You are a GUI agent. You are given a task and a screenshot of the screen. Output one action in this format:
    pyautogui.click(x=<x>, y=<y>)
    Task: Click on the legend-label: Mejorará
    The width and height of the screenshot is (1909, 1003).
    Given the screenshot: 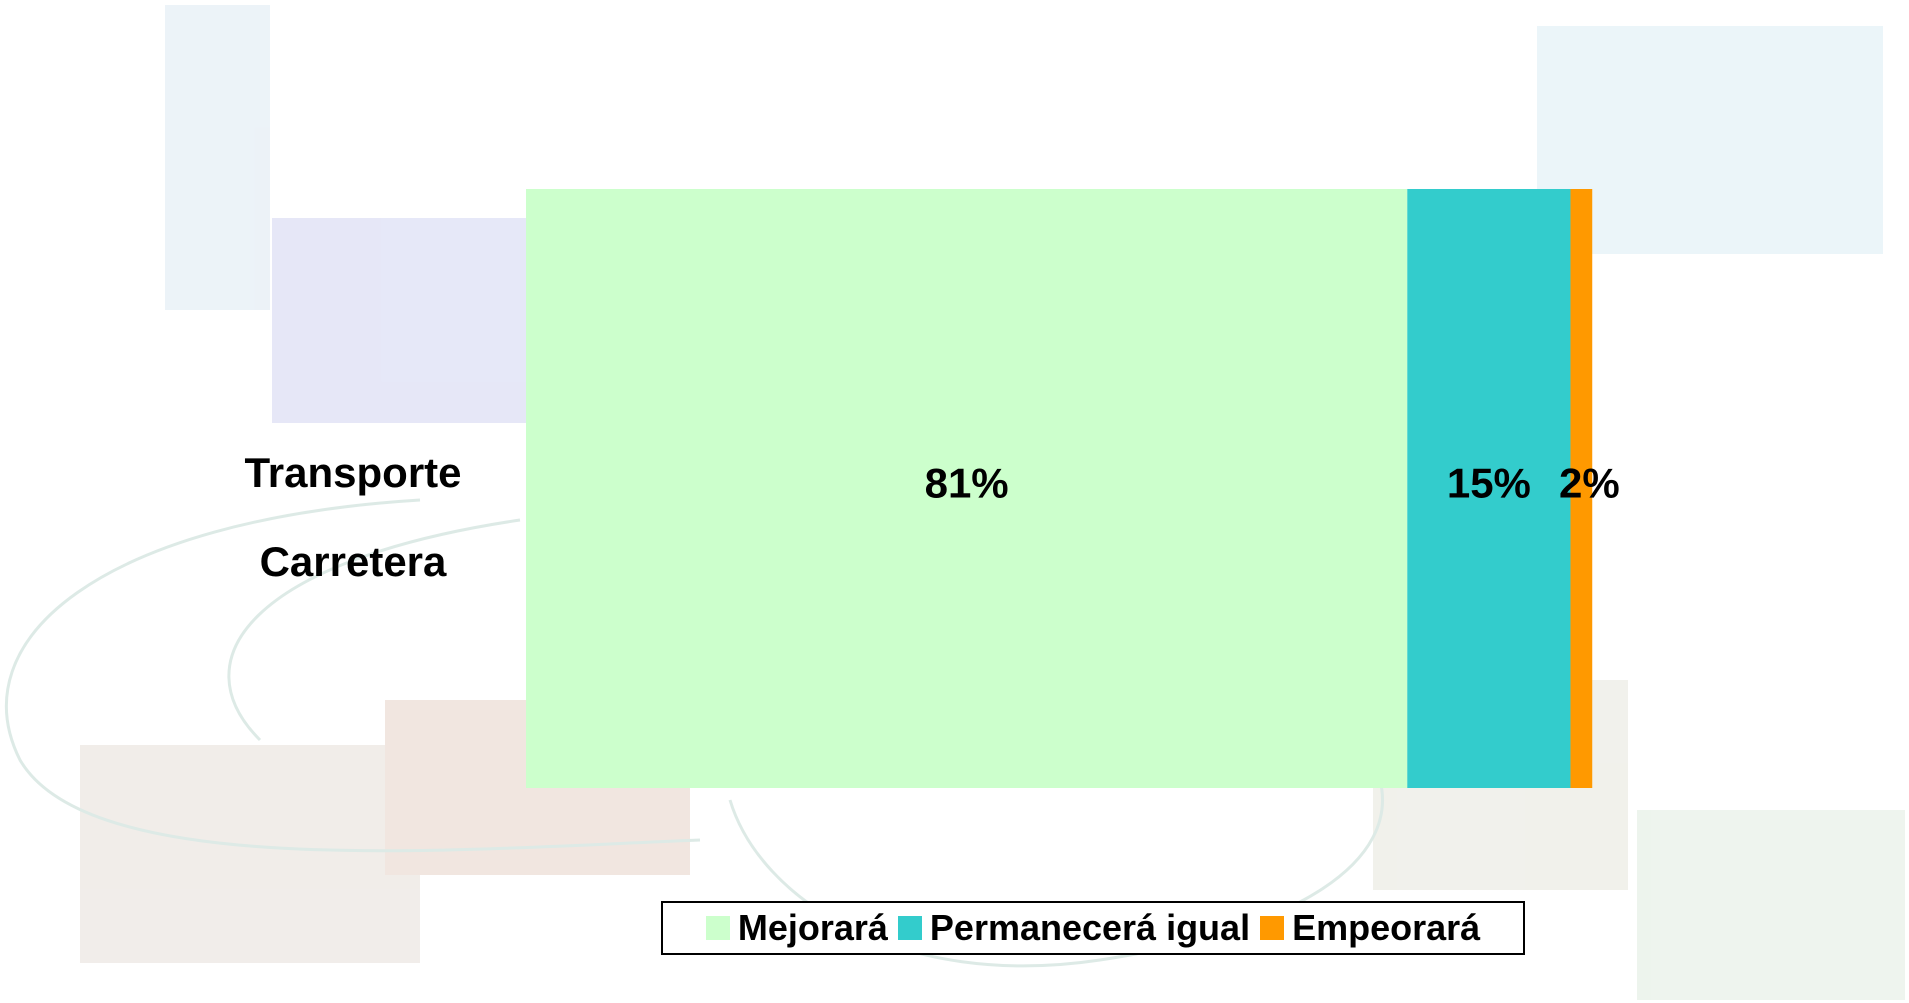 What is the action you would take?
    pyautogui.click(x=812, y=927)
    